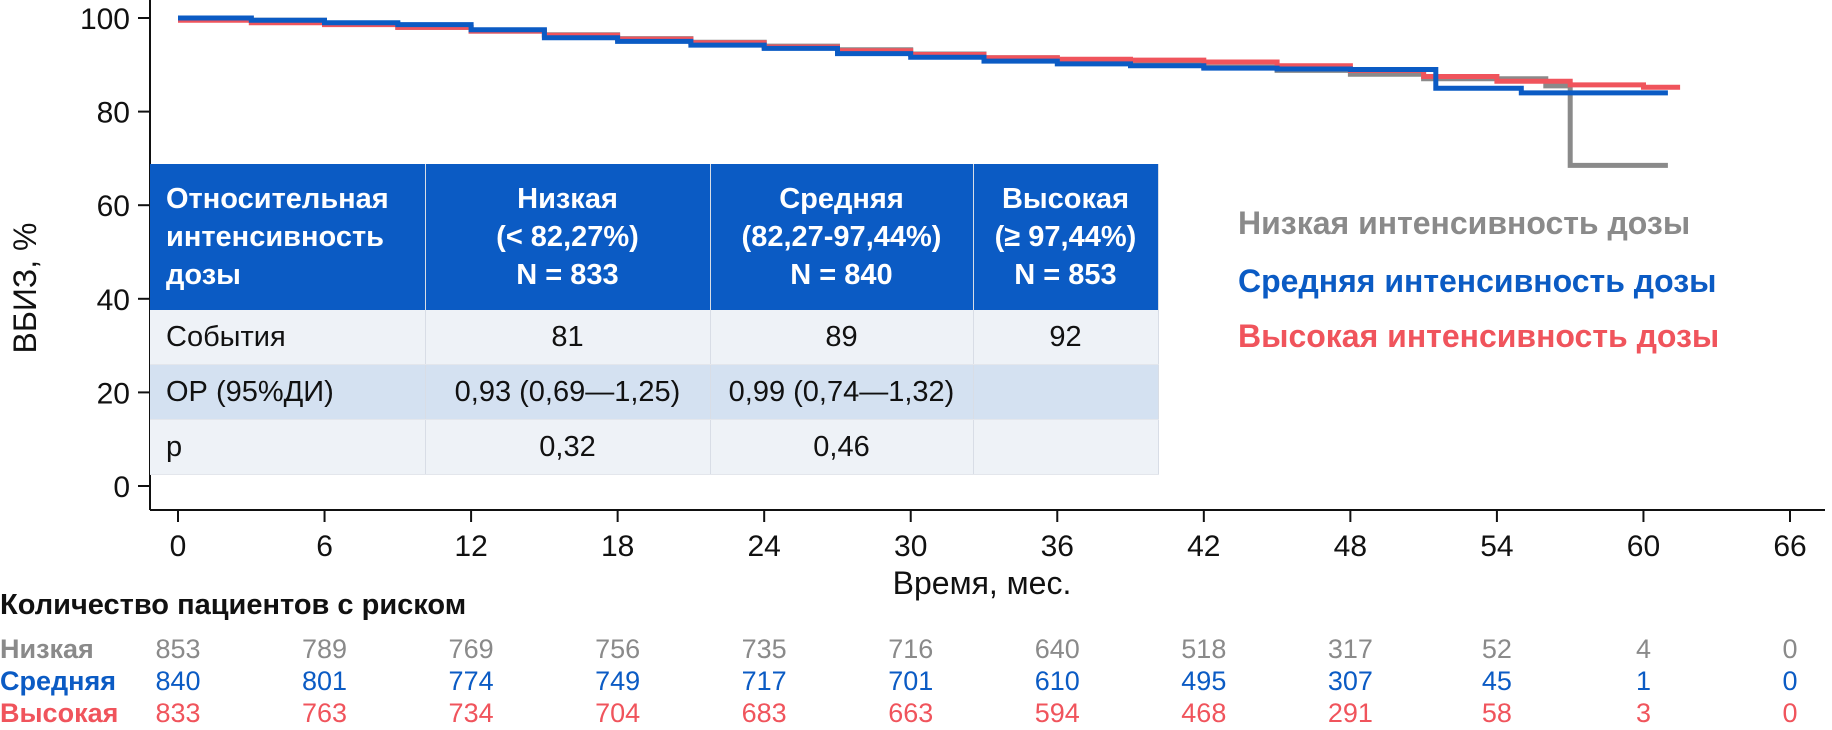 The image size is (1832, 730). I want to click on legend-low: Низкая интенсивность дозы, so click(1464, 223).